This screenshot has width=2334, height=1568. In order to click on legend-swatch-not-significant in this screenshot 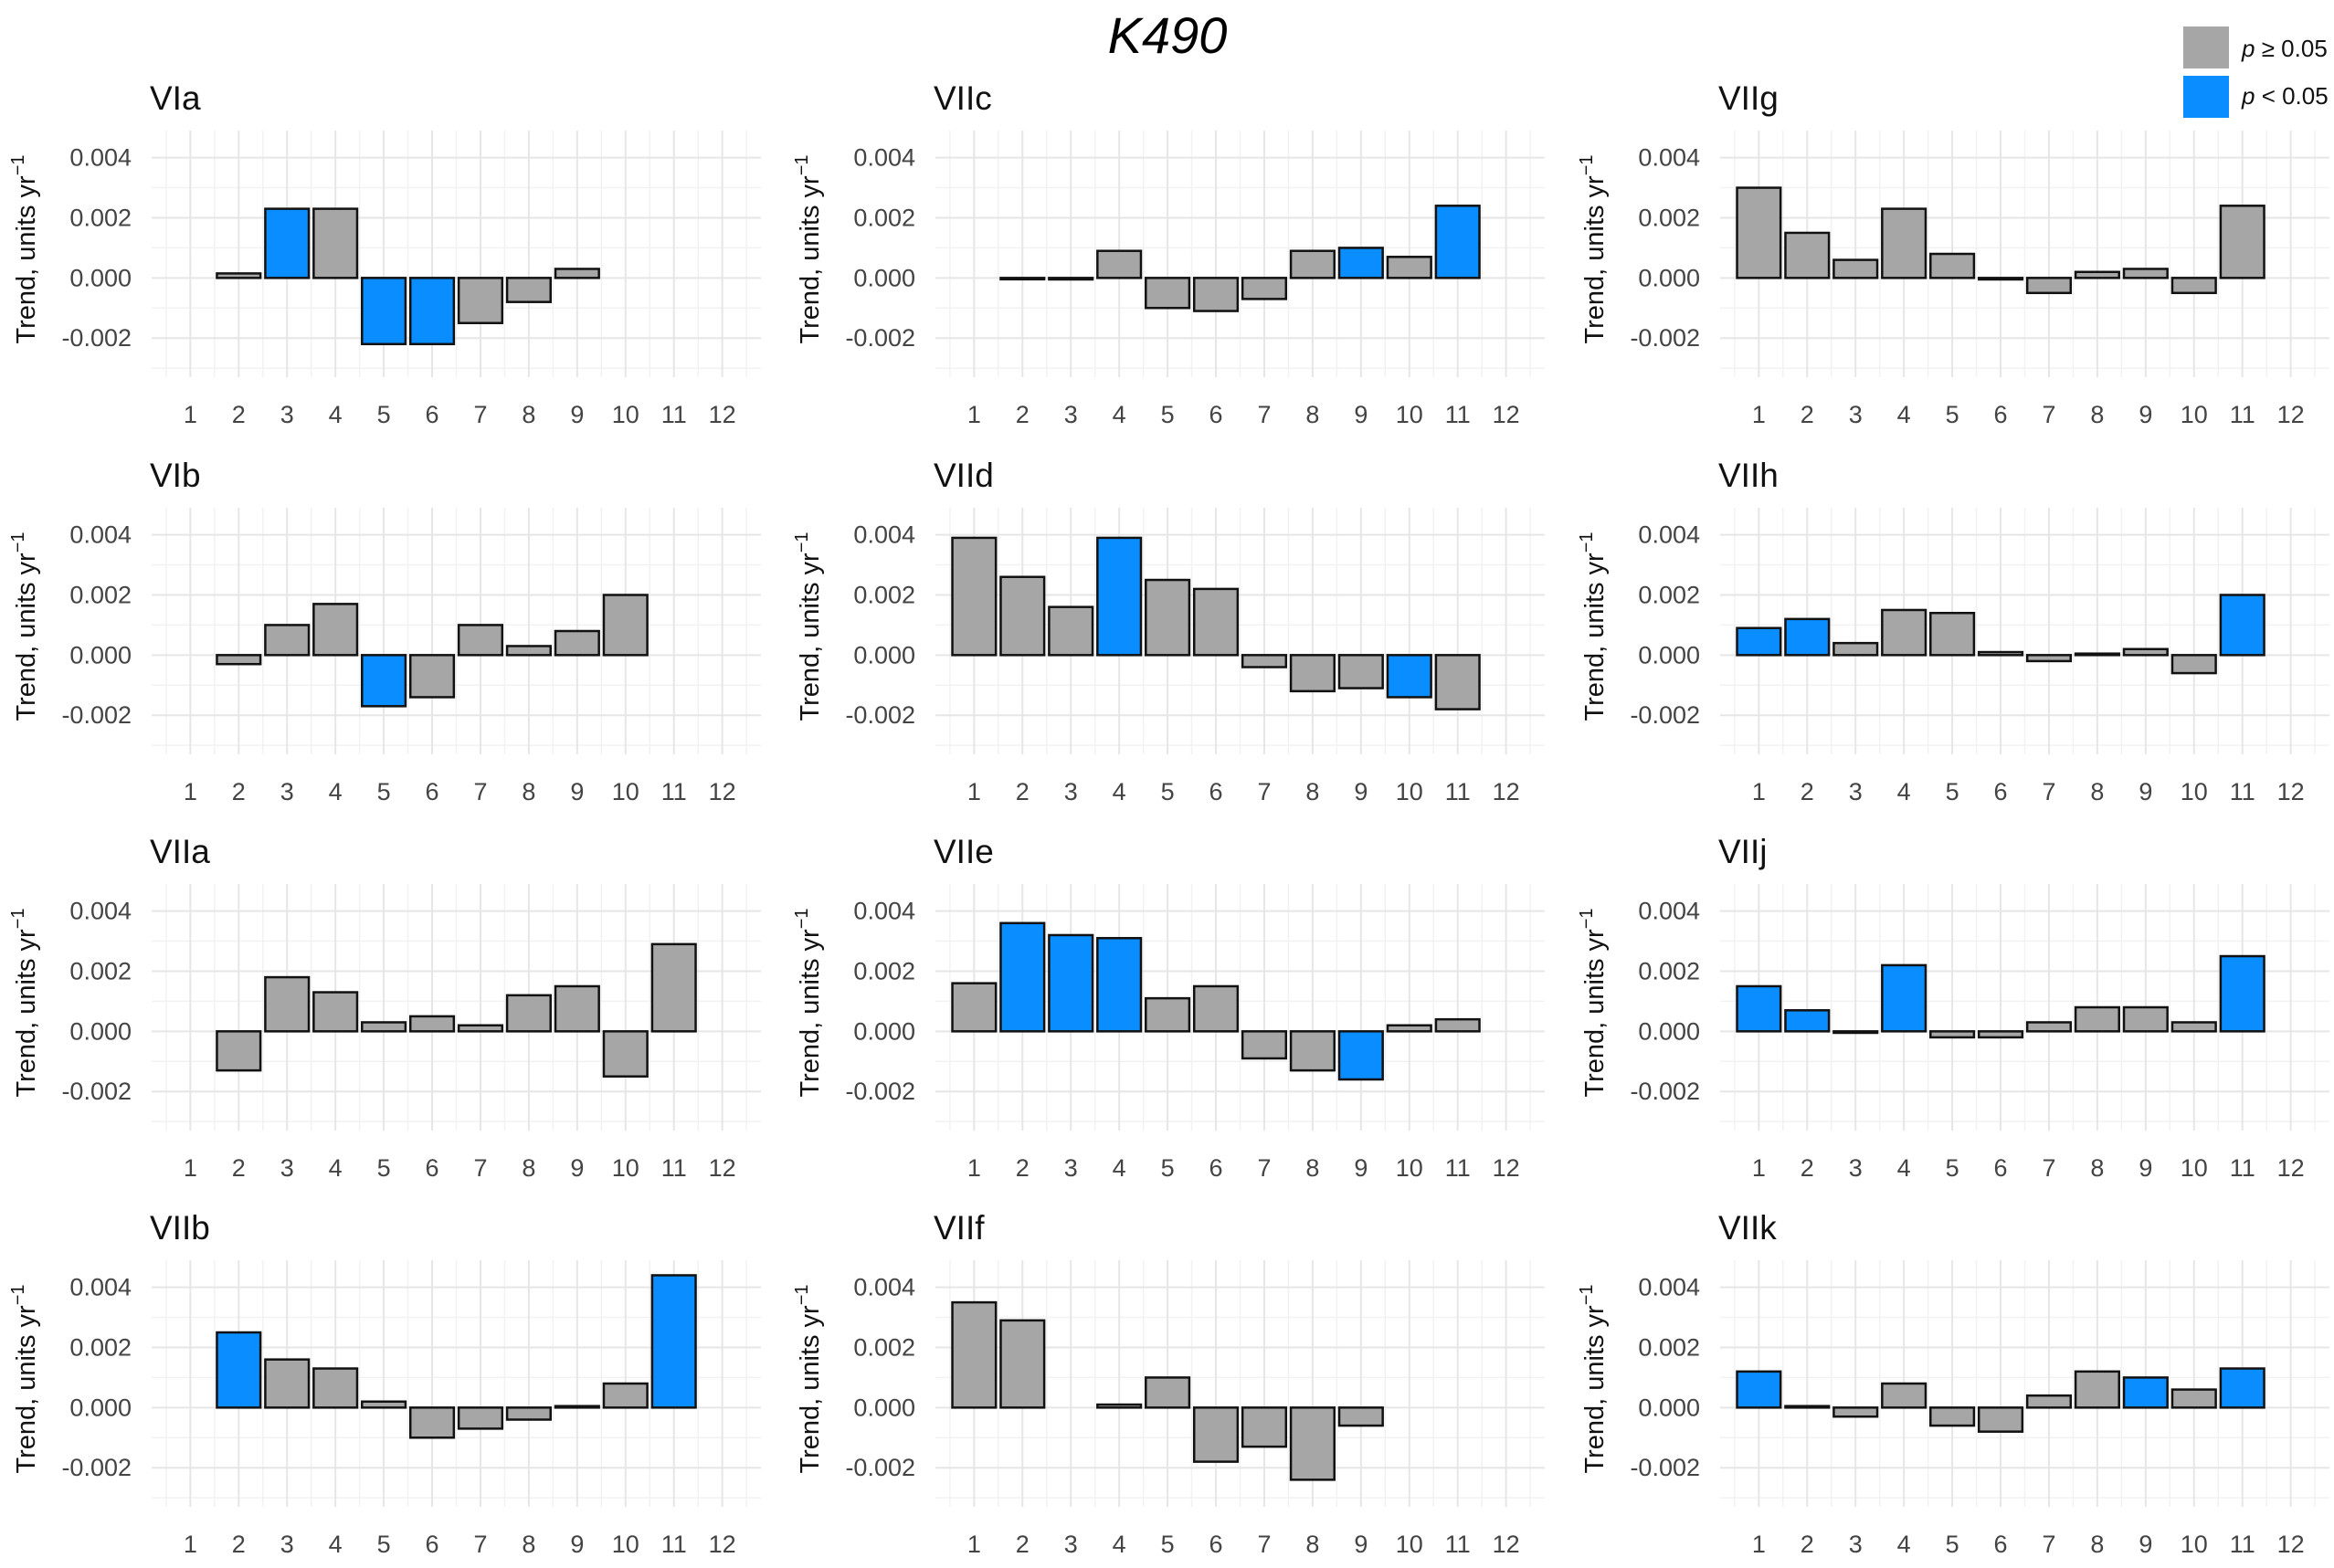, I will do `click(2206, 47)`.